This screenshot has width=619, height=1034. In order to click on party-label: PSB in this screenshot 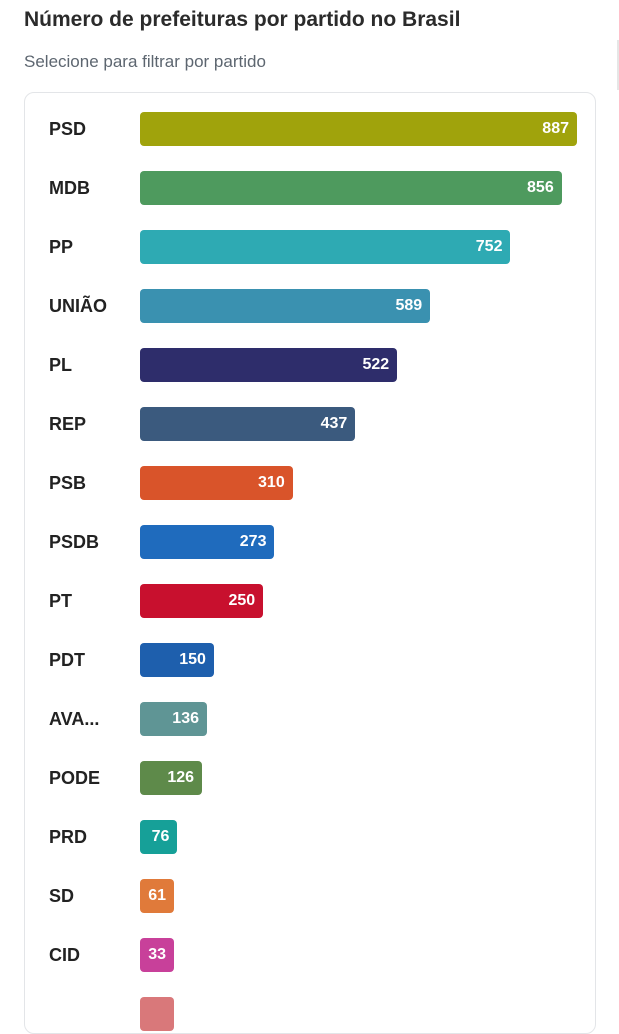, I will do `click(68, 483)`.